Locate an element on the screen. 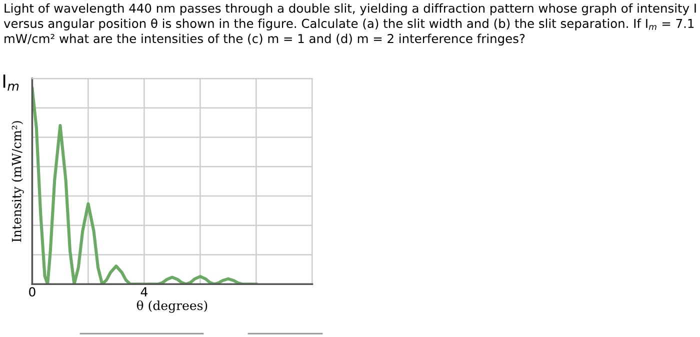 This screenshot has height=337, width=700. chart-title: Light of wavelength 440 nm passes through a double slit, yielding a diffraction pattern whose graph of intensity I versus angular position θ is shown in the figure. Calculate (a) the slit width and (b) the slit separation. If I$_{m}$ = 7.1 mW/cm² what are the intensities of the (c) m = 1 and (d) m = 2 interference fringes? is located at coordinates (350, 24).